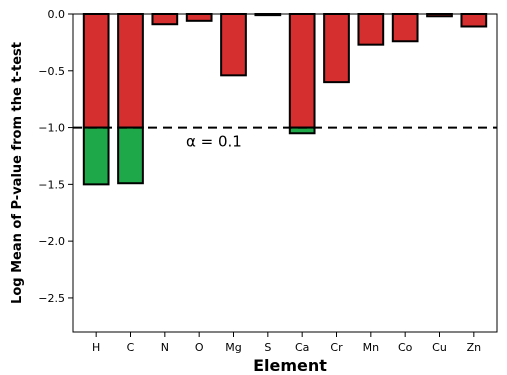 Image resolution: width=507 pixels, height=375 pixels. What do you see at coordinates (302, 71) in the screenshot?
I see `bar-Ca-upper` at bounding box center [302, 71].